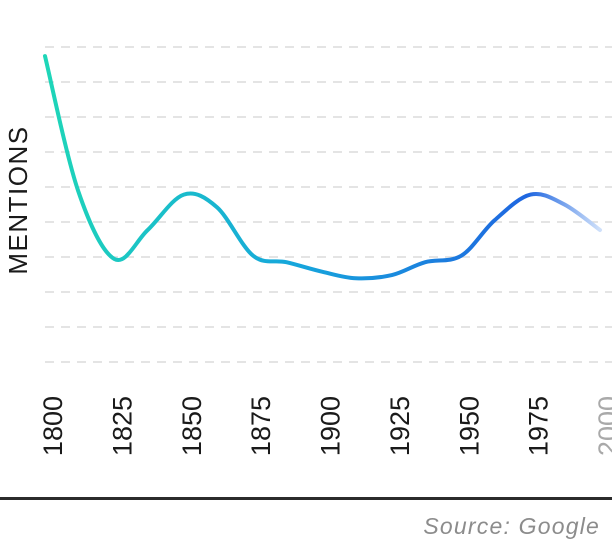 The width and height of the screenshot is (612, 544). I want to click on source-credit: Source: Google, so click(511, 526).